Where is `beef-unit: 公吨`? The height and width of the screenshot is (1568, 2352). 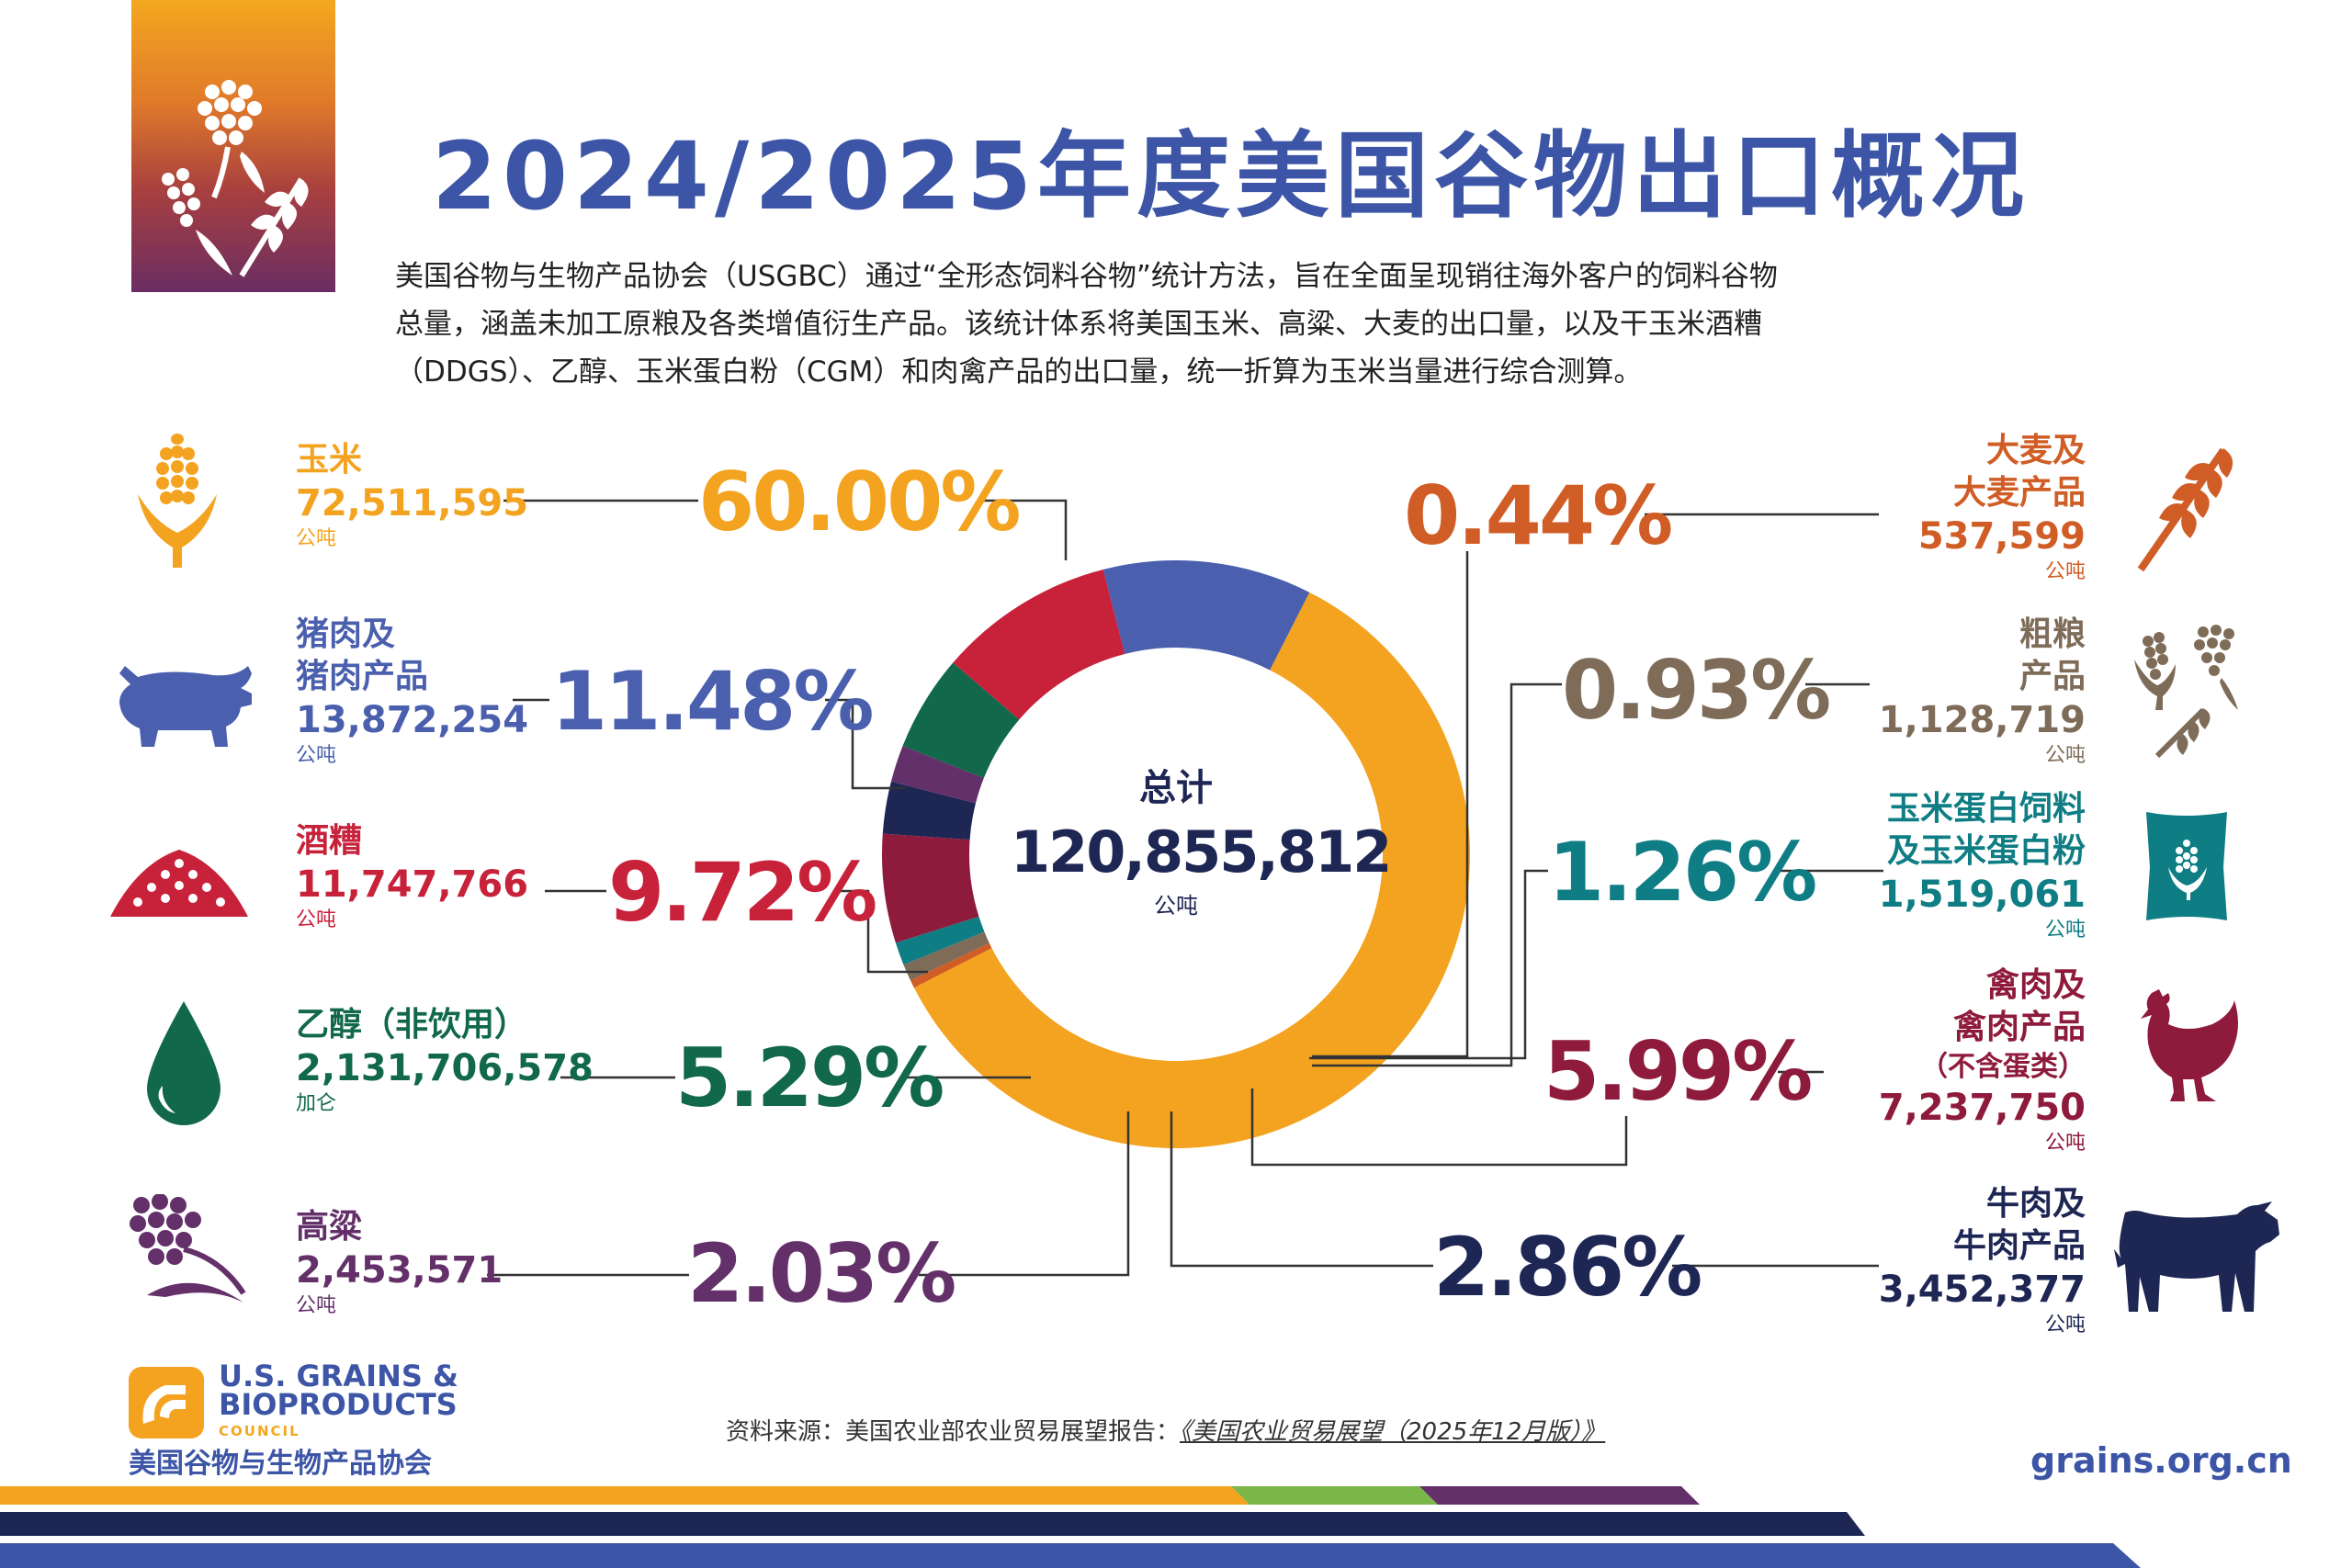
beef-unit: 公吨 is located at coordinates (2065, 1326).